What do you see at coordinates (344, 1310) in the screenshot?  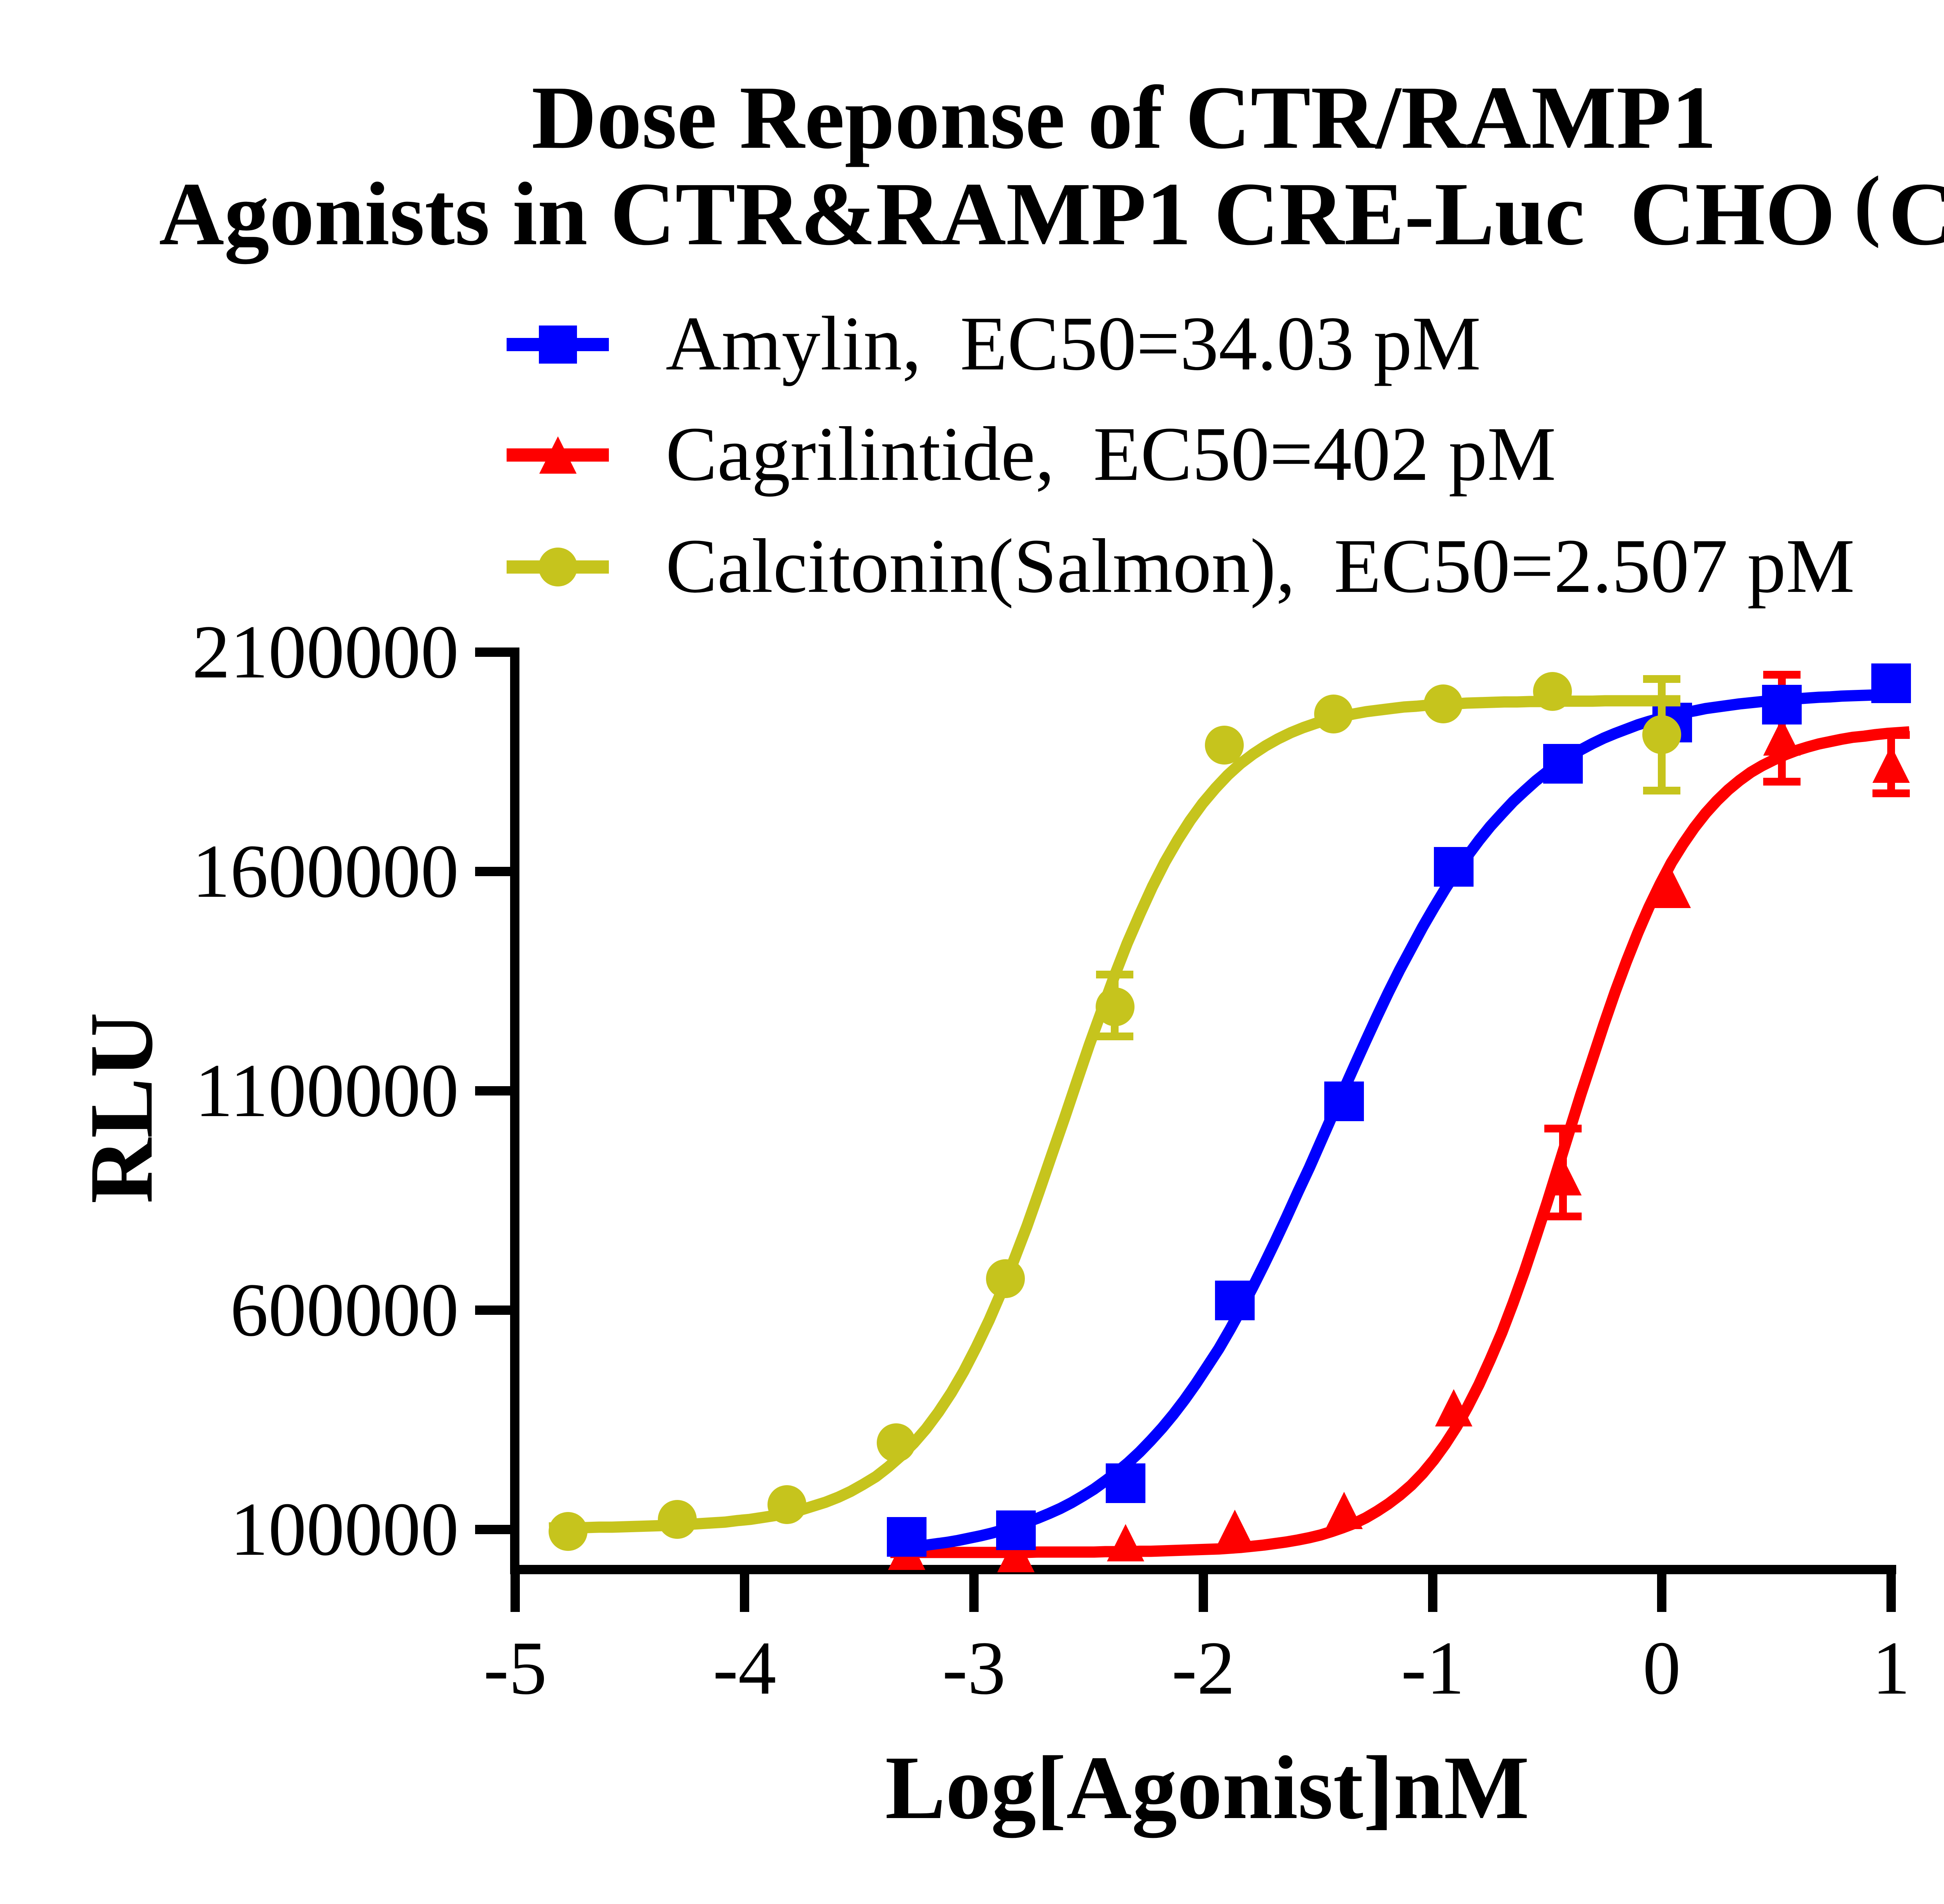 I see `svg-text: 600000` at bounding box center [344, 1310].